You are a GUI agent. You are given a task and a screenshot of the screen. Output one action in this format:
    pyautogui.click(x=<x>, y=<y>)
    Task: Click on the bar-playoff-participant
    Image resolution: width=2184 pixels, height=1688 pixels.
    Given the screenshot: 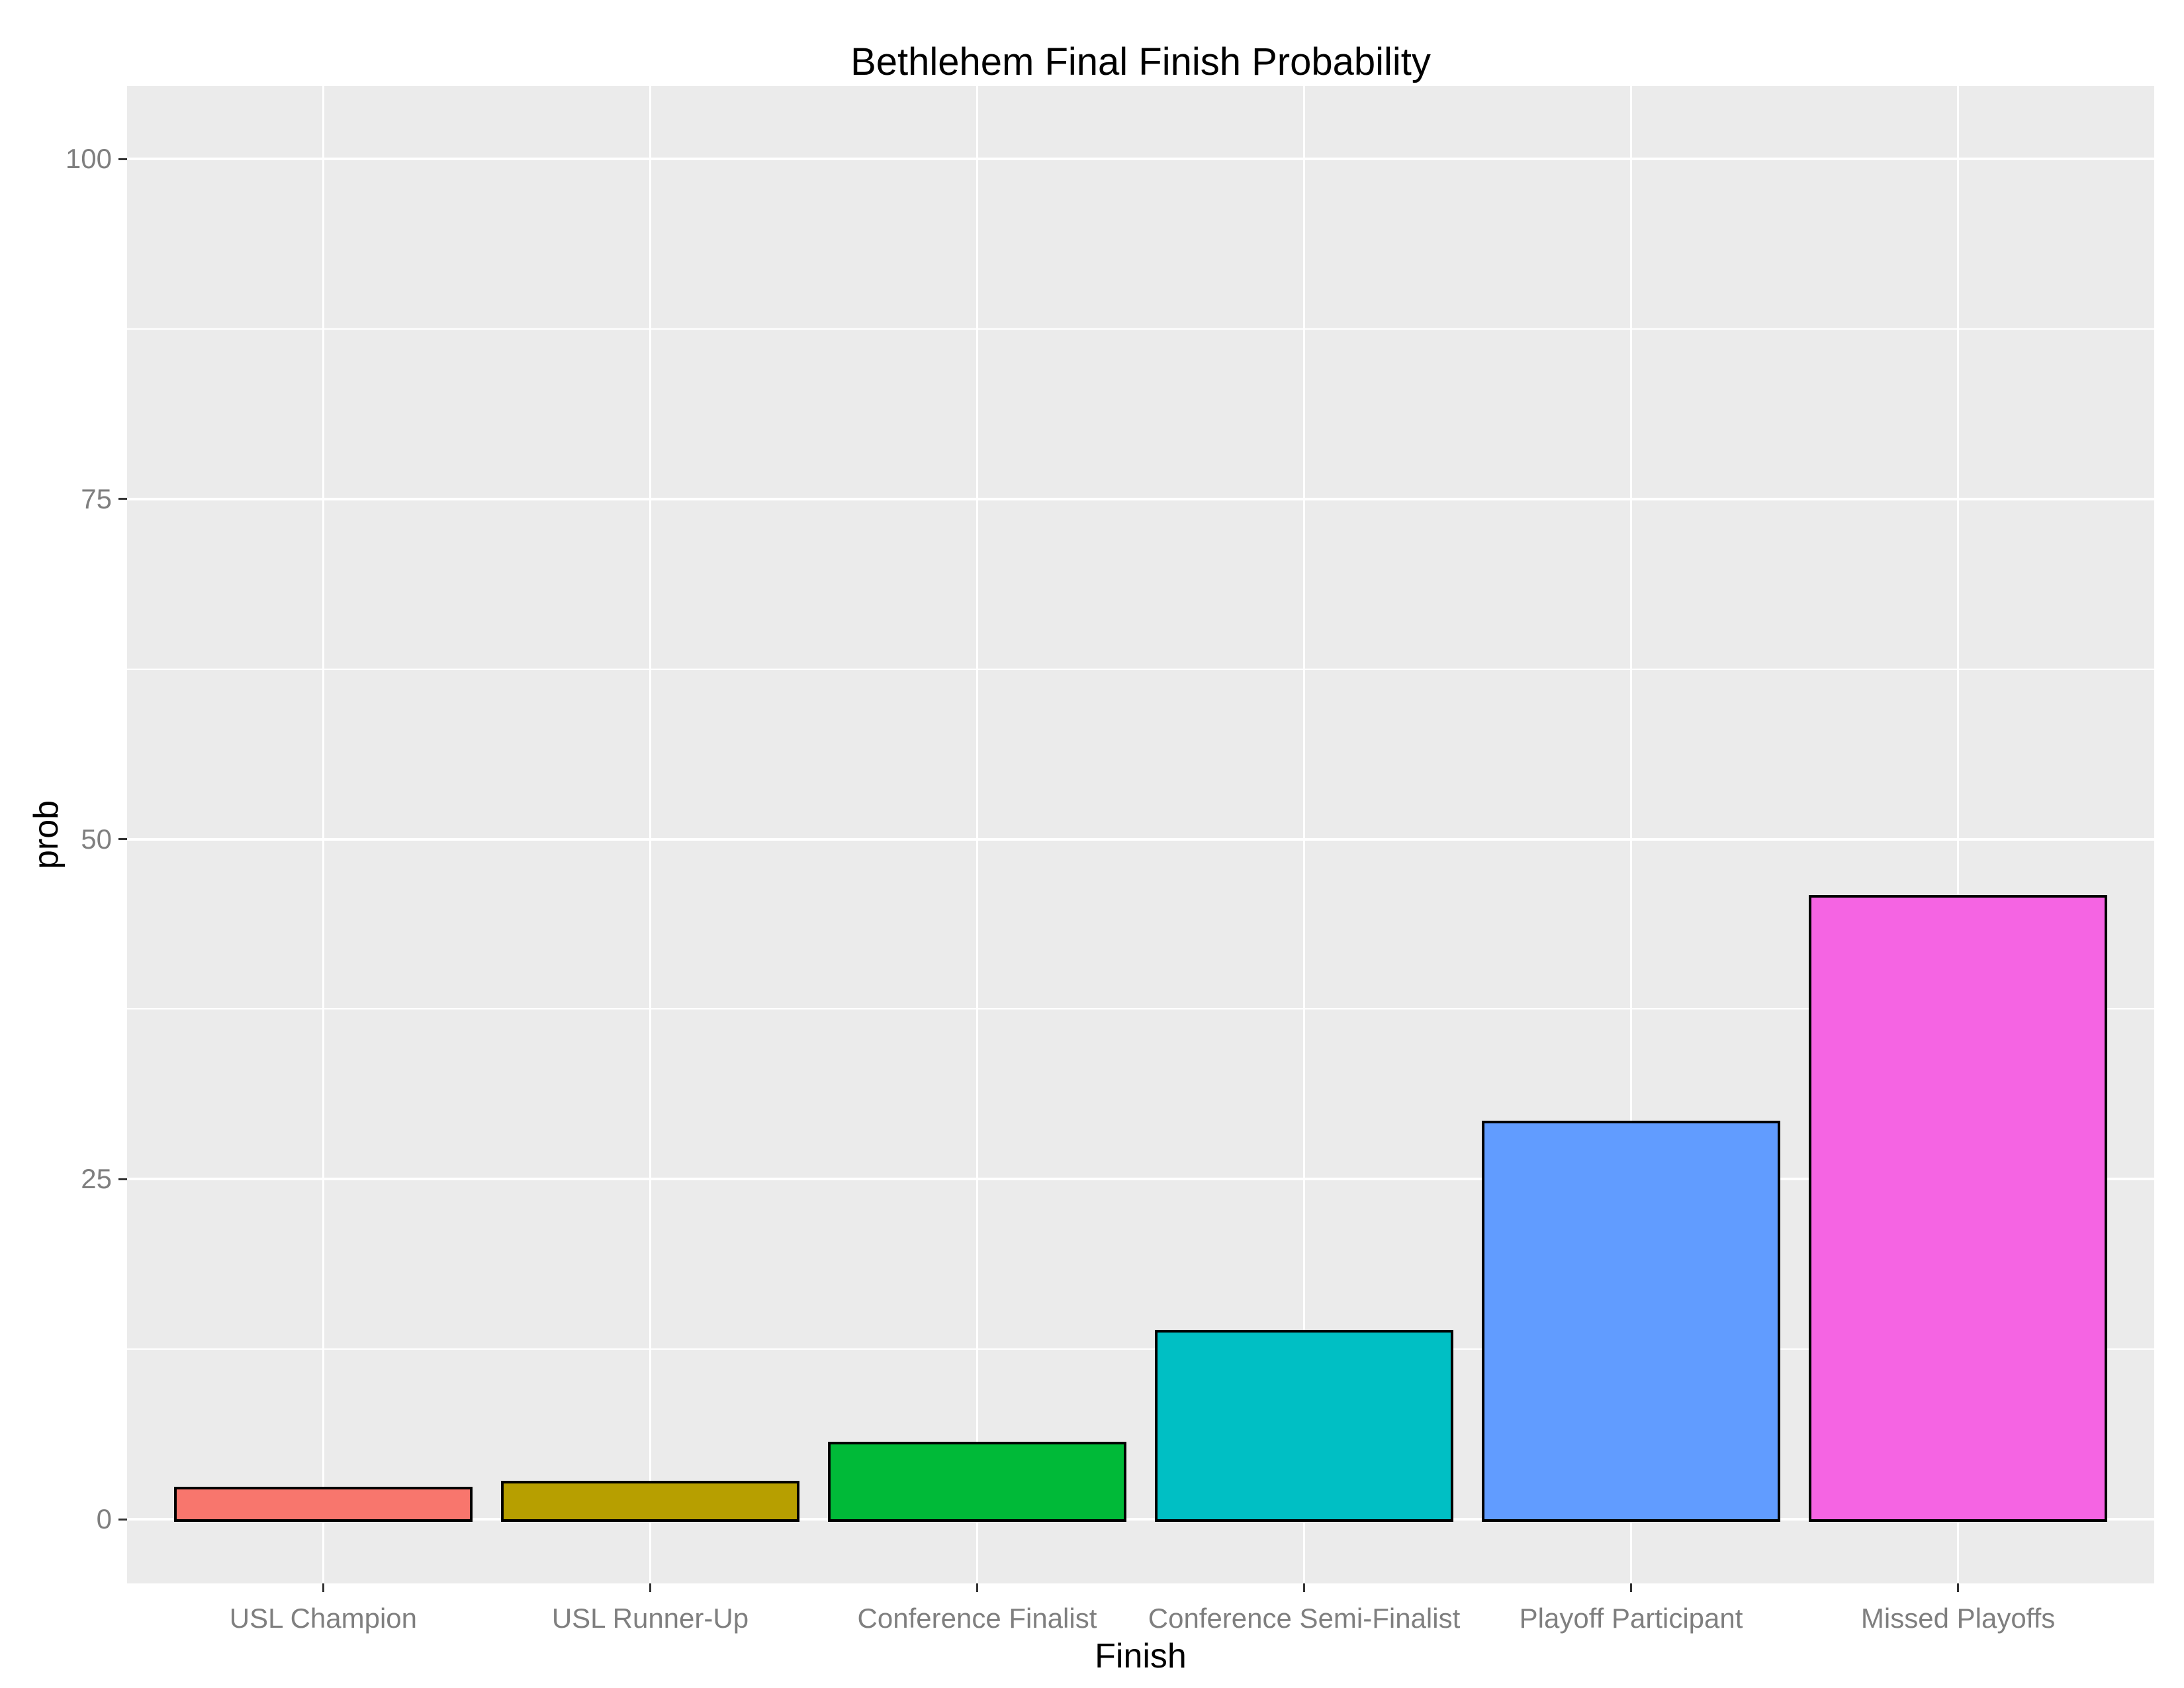 What is the action you would take?
    pyautogui.click(x=1632, y=1321)
    